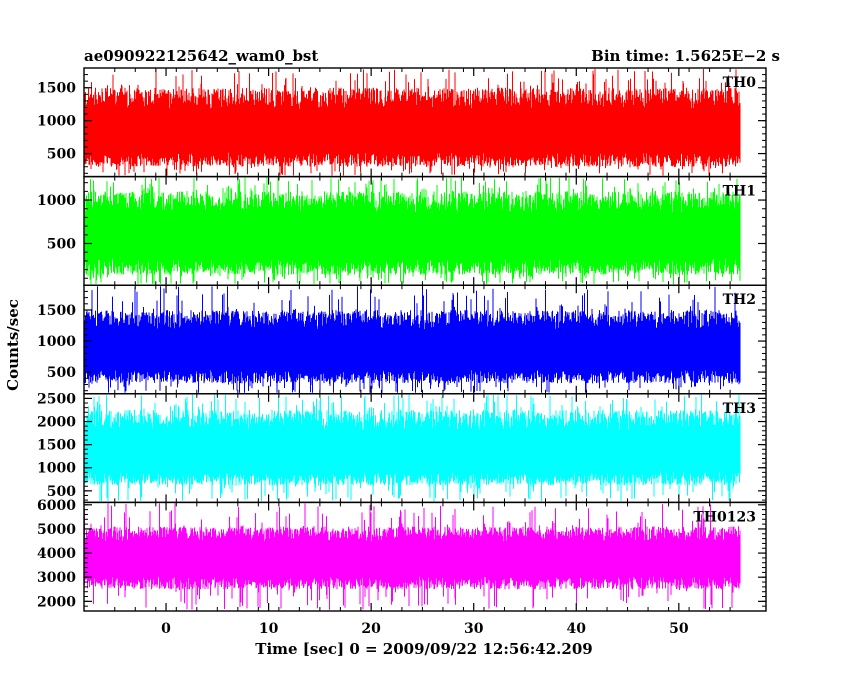 The height and width of the screenshot is (680, 850). I want to click on series-line-th0123, so click(412, 556).